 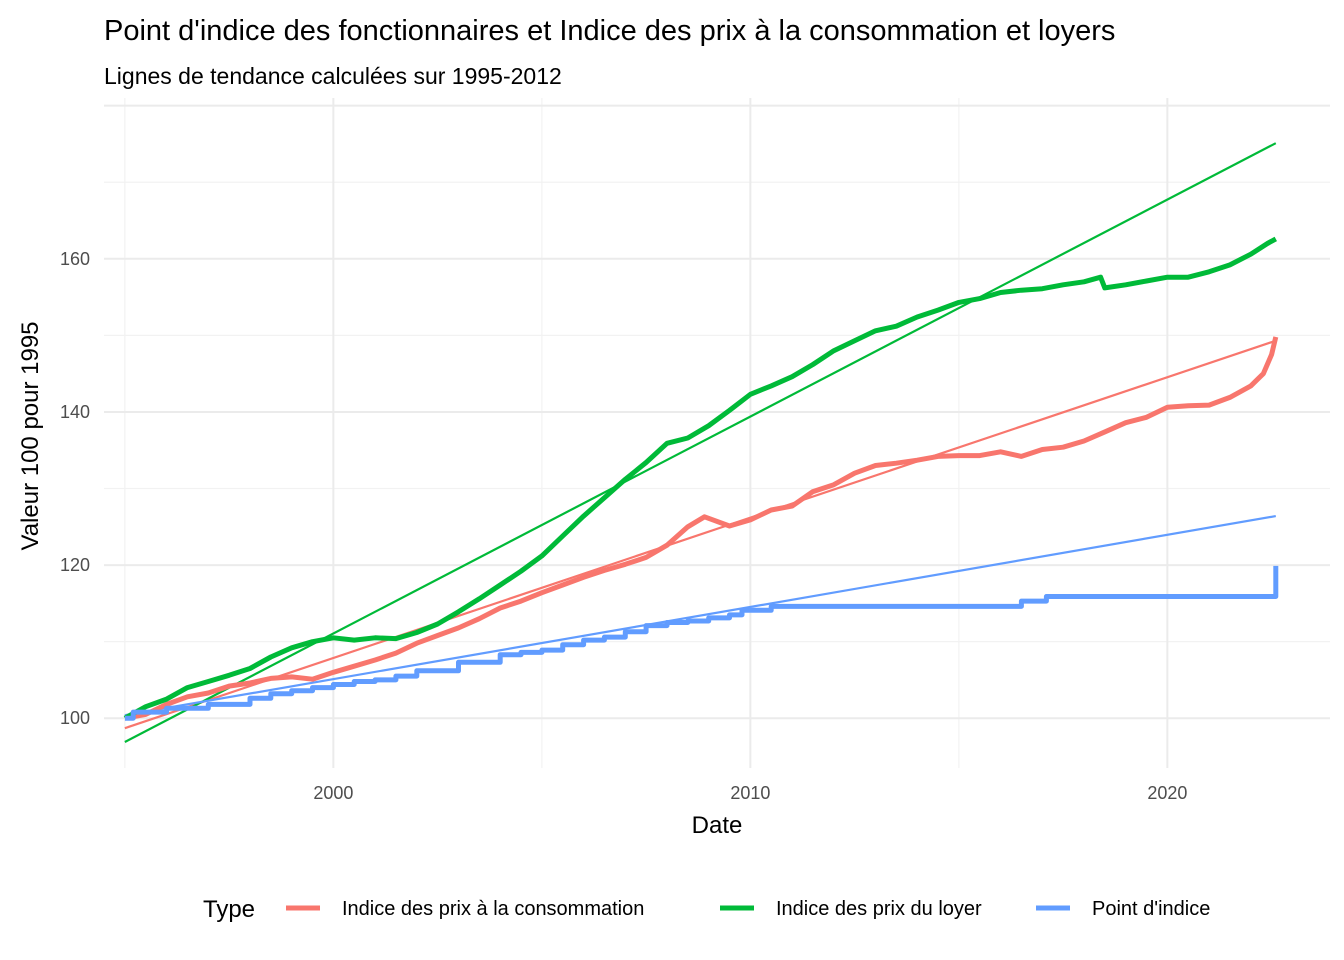 What do you see at coordinates (701, 643) in the screenshot?
I see `series-line-point-d-indice` at bounding box center [701, 643].